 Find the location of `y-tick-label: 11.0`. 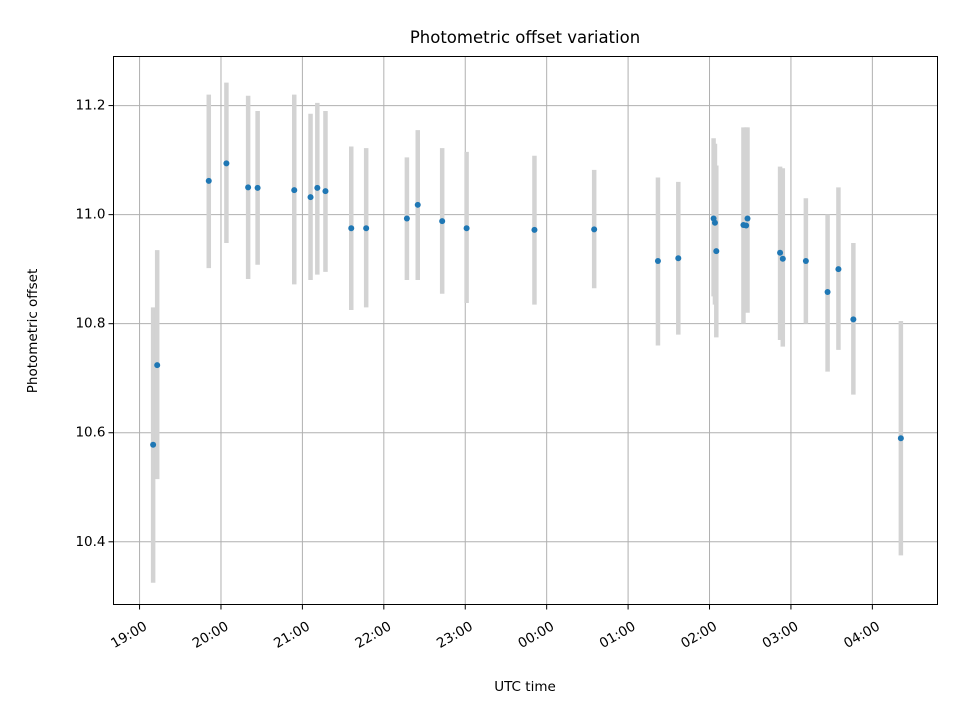

y-tick-label: 11.0 is located at coordinates (90, 215).